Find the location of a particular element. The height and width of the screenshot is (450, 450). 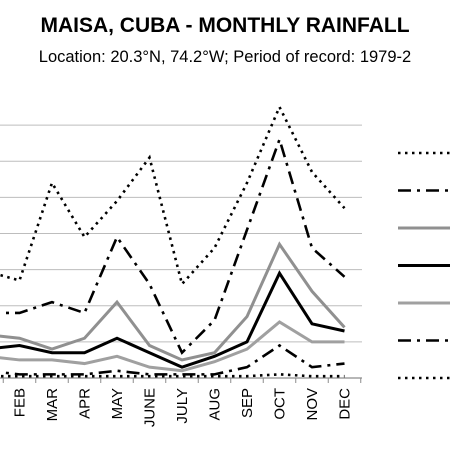

x-tick-label-july: JULY is located at coordinates (182, 406).